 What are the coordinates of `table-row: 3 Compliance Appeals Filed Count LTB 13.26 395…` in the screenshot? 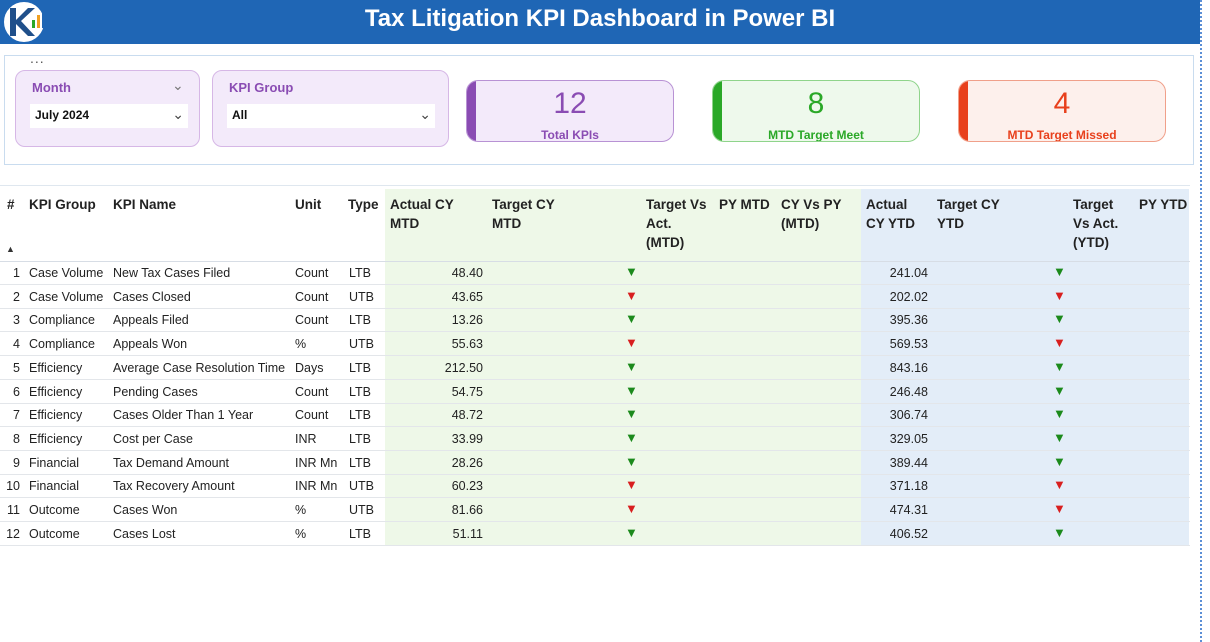 It's located at (595, 321).